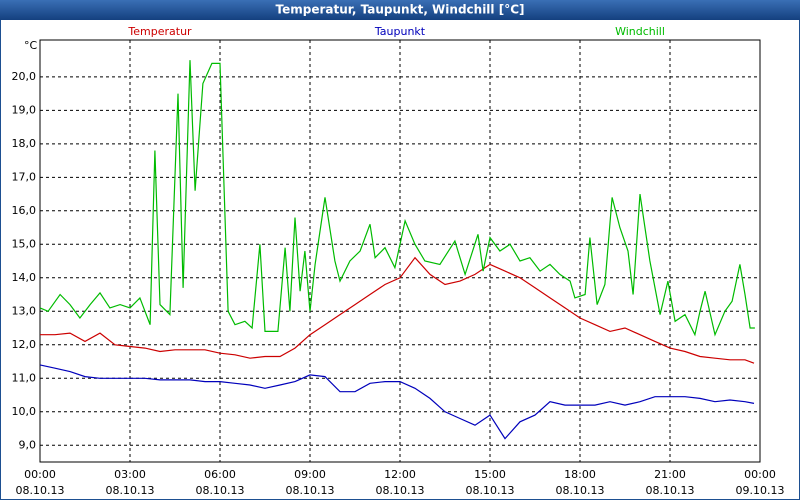 The height and width of the screenshot is (500, 800). Describe the element at coordinates (24, 277) in the screenshot. I see `y-tick-label: 14,0` at that location.